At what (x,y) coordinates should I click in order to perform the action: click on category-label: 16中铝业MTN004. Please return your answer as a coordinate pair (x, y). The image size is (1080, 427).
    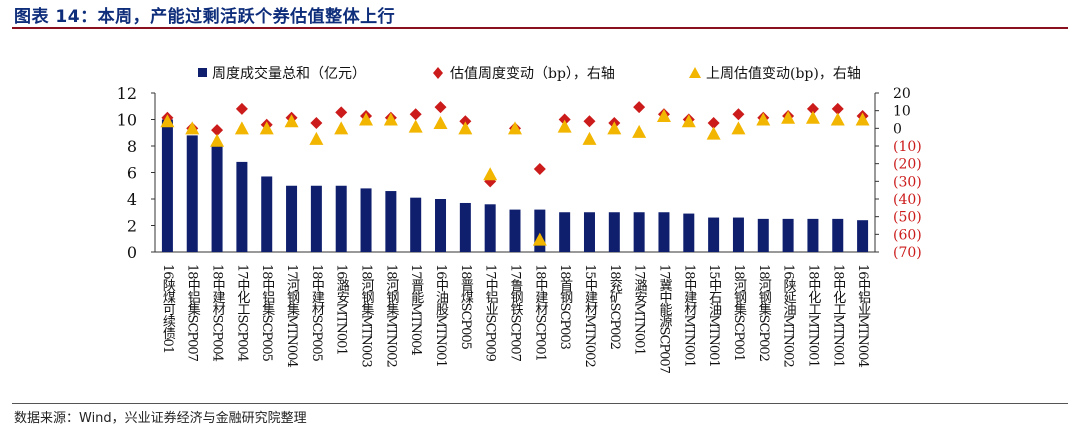
    Looking at the image, I should click on (863, 315).